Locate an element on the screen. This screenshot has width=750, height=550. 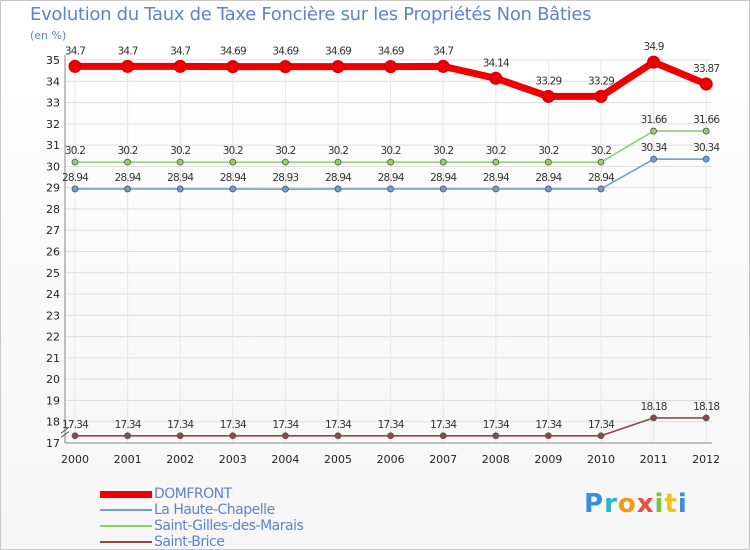
y-tick-label: 24 is located at coordinates (53, 294).